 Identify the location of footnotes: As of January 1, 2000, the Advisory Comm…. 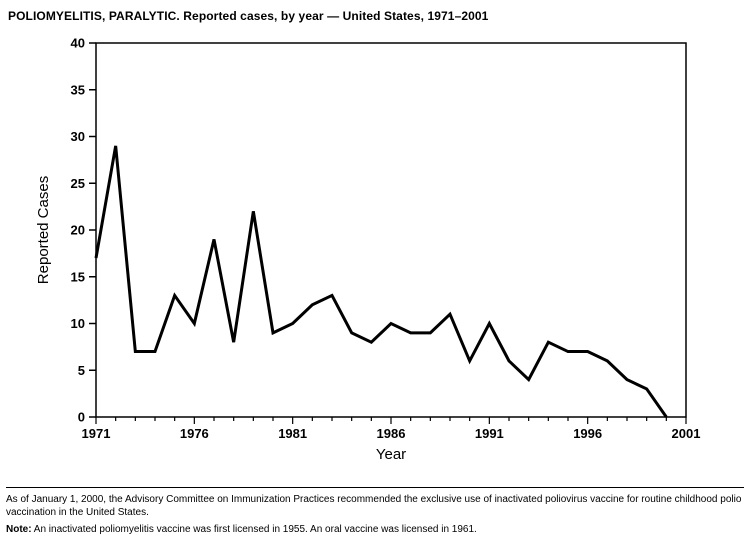
(375, 511).